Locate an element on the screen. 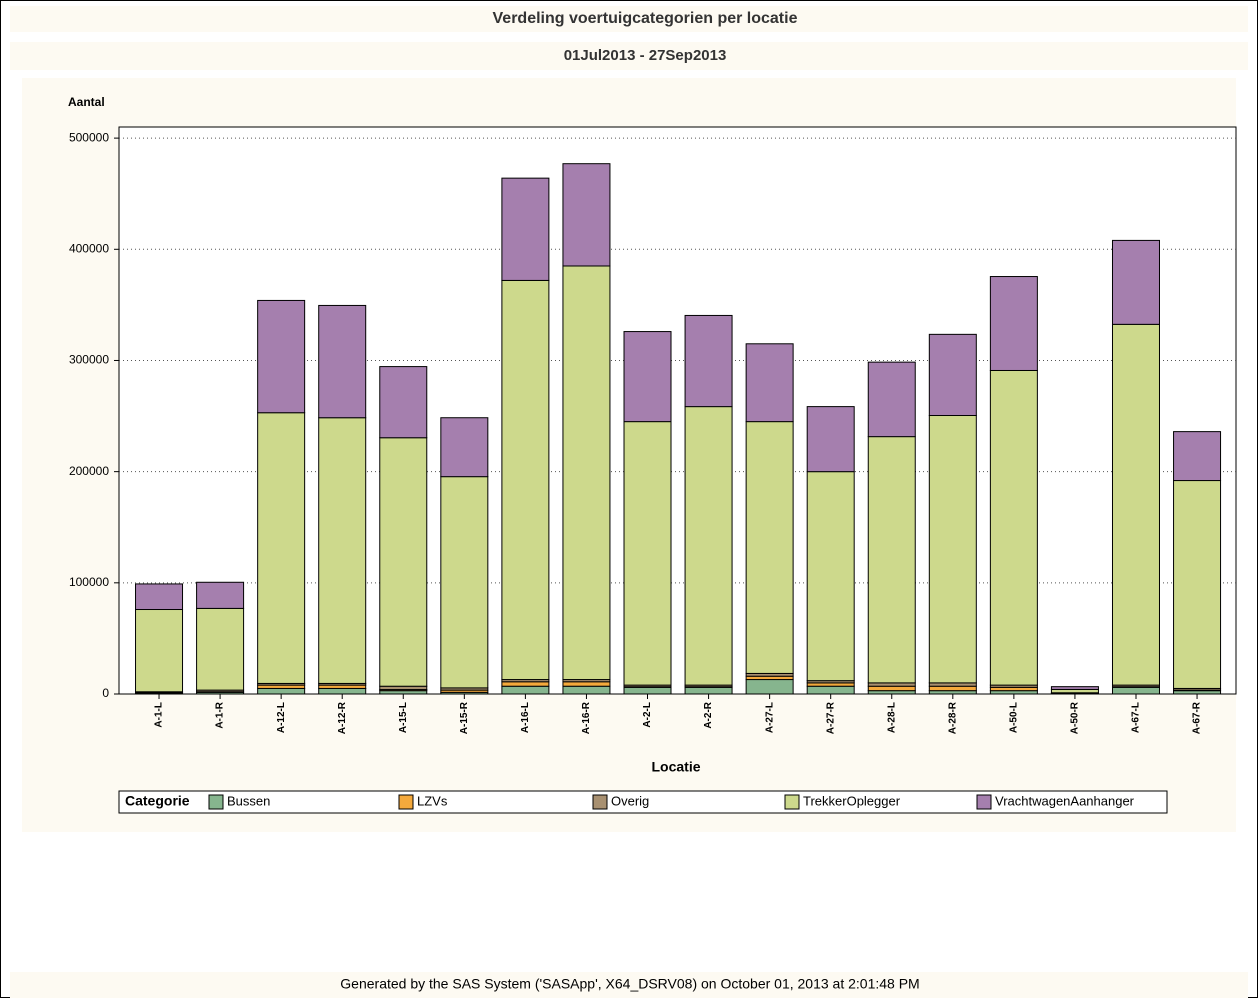 The height and width of the screenshot is (998, 1258). legend-label: VrachtwagenAanhanger is located at coordinates (1065, 800).